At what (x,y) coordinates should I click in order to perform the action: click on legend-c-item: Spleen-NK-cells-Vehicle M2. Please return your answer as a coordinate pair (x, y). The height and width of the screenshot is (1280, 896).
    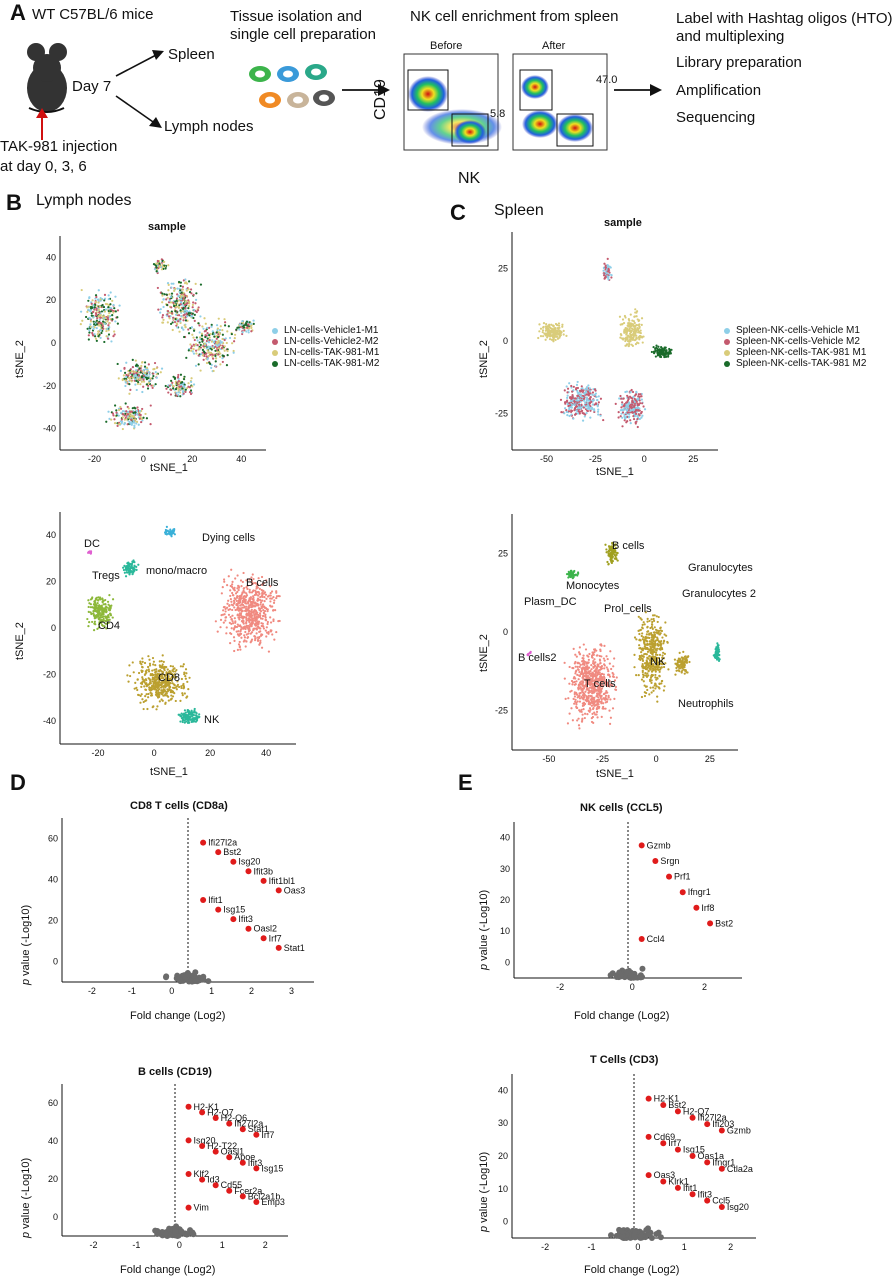
    Looking at the image, I should click on (795, 341).